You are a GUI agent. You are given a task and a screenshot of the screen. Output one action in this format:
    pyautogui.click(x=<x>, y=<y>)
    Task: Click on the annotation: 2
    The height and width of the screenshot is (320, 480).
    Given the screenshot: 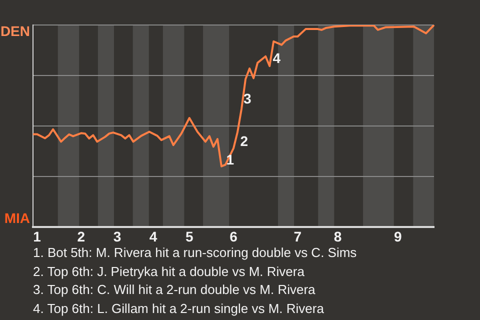 What is the action you would take?
    pyautogui.click(x=244, y=141)
    